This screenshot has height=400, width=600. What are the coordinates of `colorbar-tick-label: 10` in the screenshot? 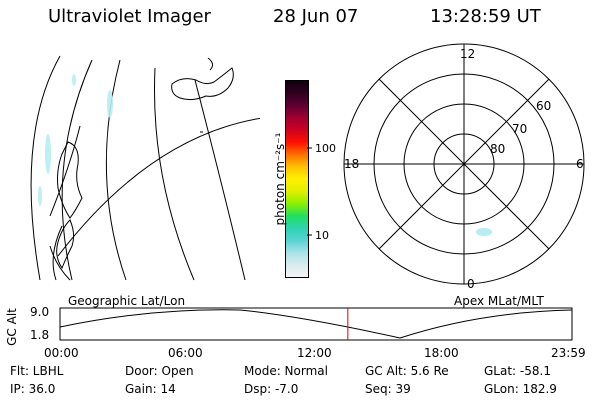 It's located at (322, 235).